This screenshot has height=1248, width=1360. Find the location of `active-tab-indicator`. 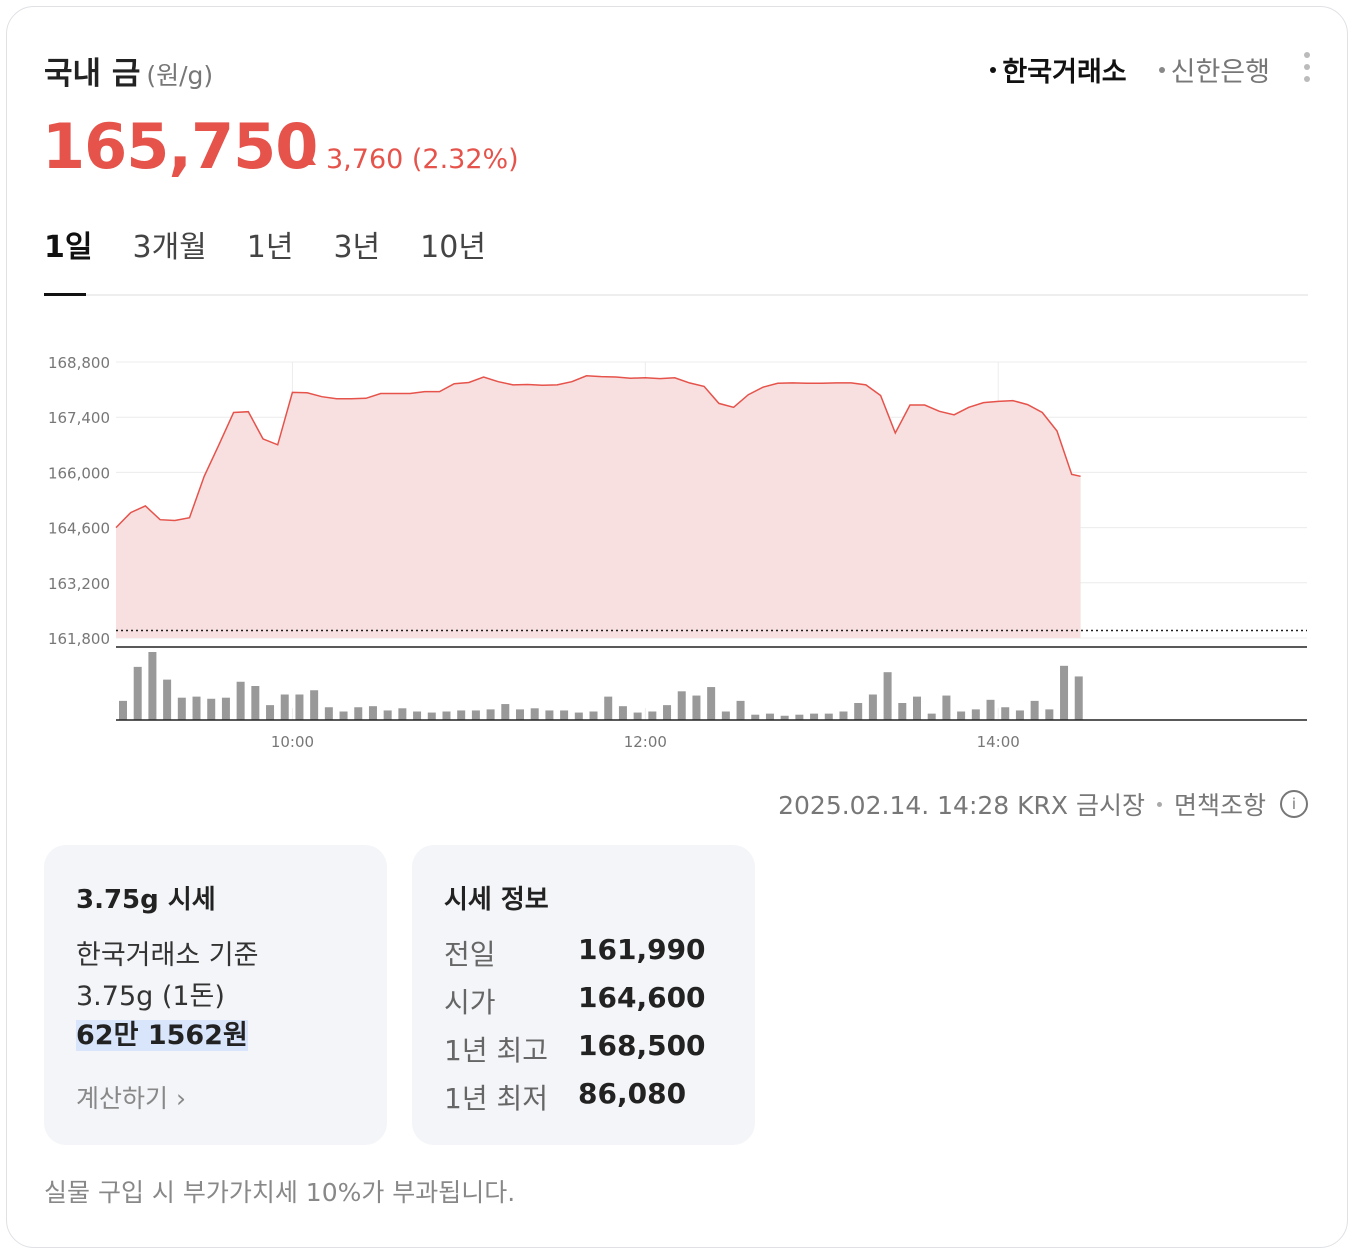

active-tab-indicator is located at coordinates (65, 294).